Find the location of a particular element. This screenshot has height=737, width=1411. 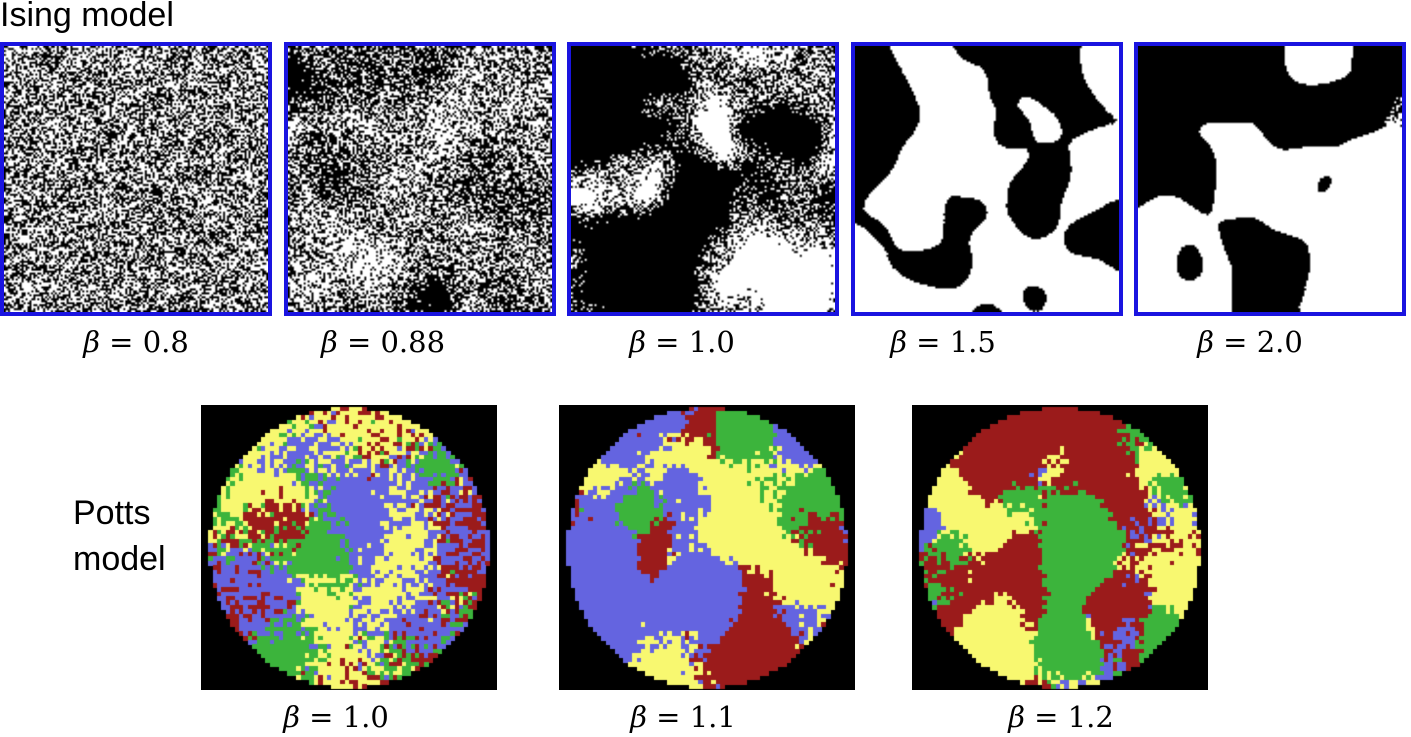

beta-value: = 1.5 is located at coordinates (951, 342).